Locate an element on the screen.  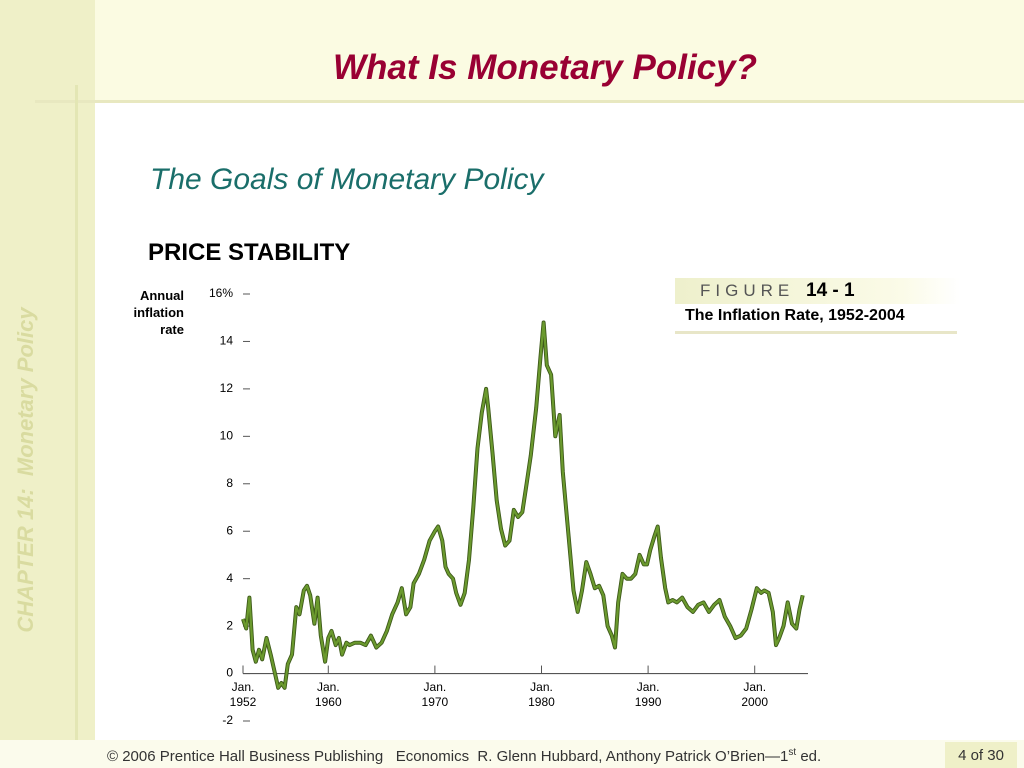
y-tick-label: 6 is located at coordinates (229, 530).